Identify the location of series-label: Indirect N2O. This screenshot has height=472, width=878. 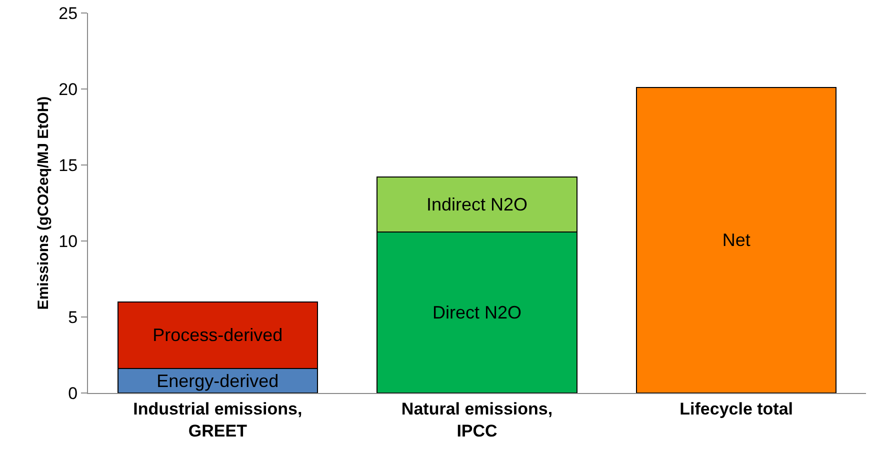
(477, 204).